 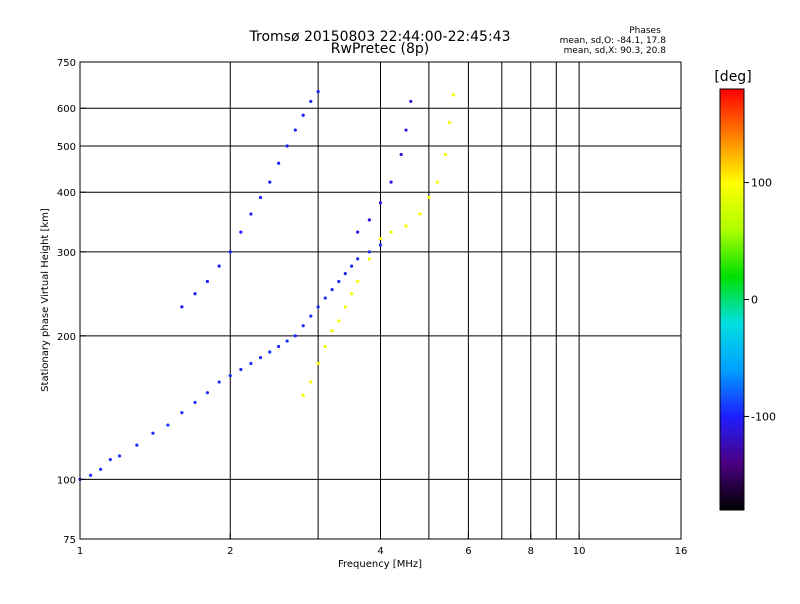 What do you see at coordinates (230, 551) in the screenshot?
I see `x-tick-label: 2` at bounding box center [230, 551].